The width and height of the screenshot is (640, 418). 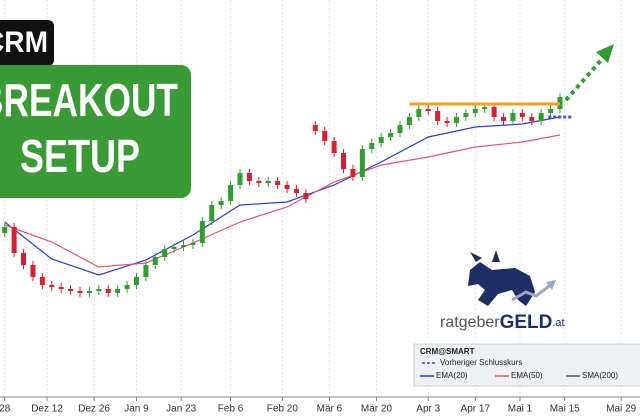 I want to click on breakout-arrow, so click(x=584, y=79).